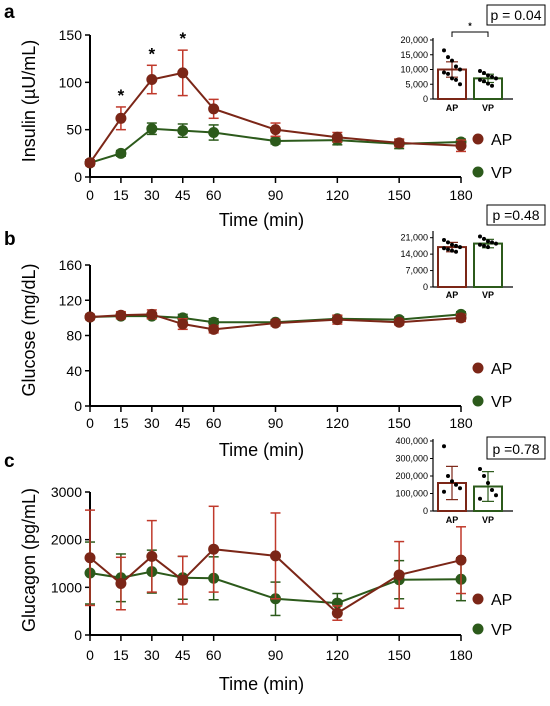  Describe the element at coordinates (414, 70) in the screenshot. I see `inset-y-tick-label: 10,000` at that location.